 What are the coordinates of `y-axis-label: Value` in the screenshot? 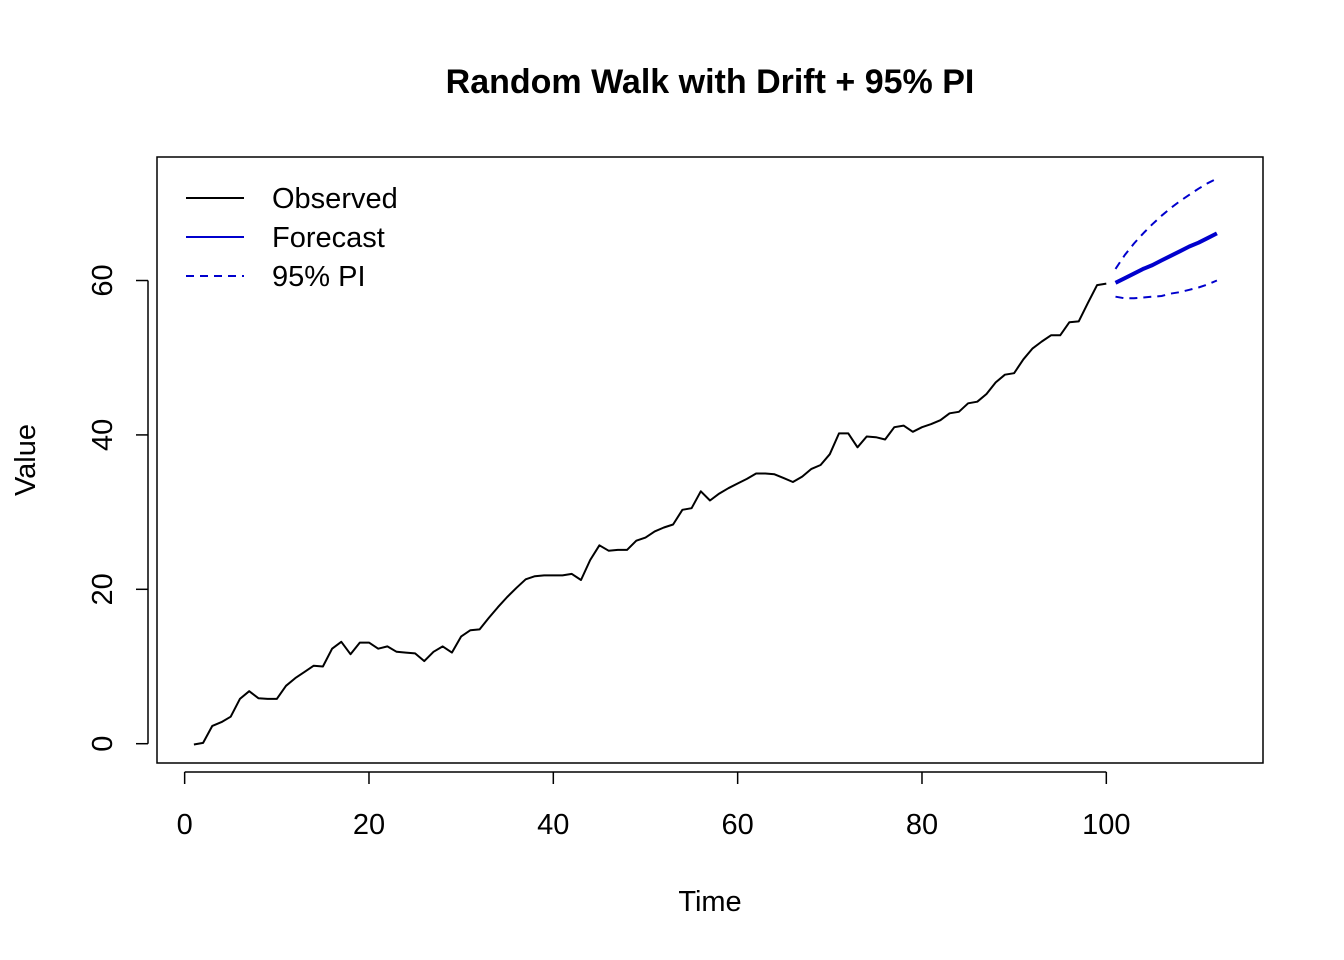 It's located at (26, 460).